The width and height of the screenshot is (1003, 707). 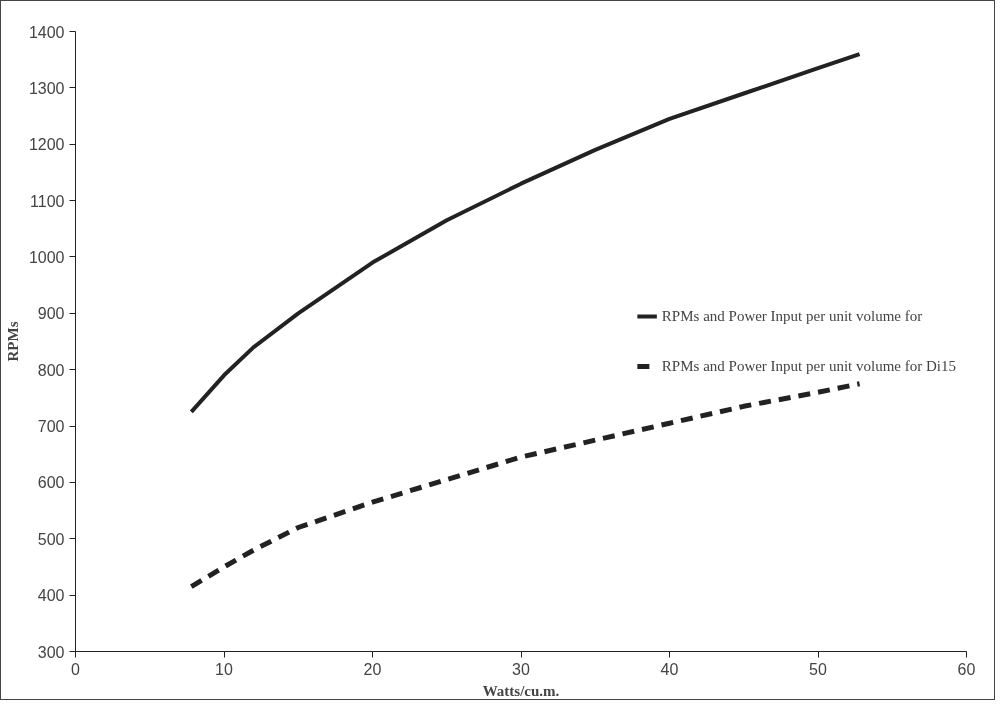 I want to click on y-tick-label: 400, so click(x=51, y=596).